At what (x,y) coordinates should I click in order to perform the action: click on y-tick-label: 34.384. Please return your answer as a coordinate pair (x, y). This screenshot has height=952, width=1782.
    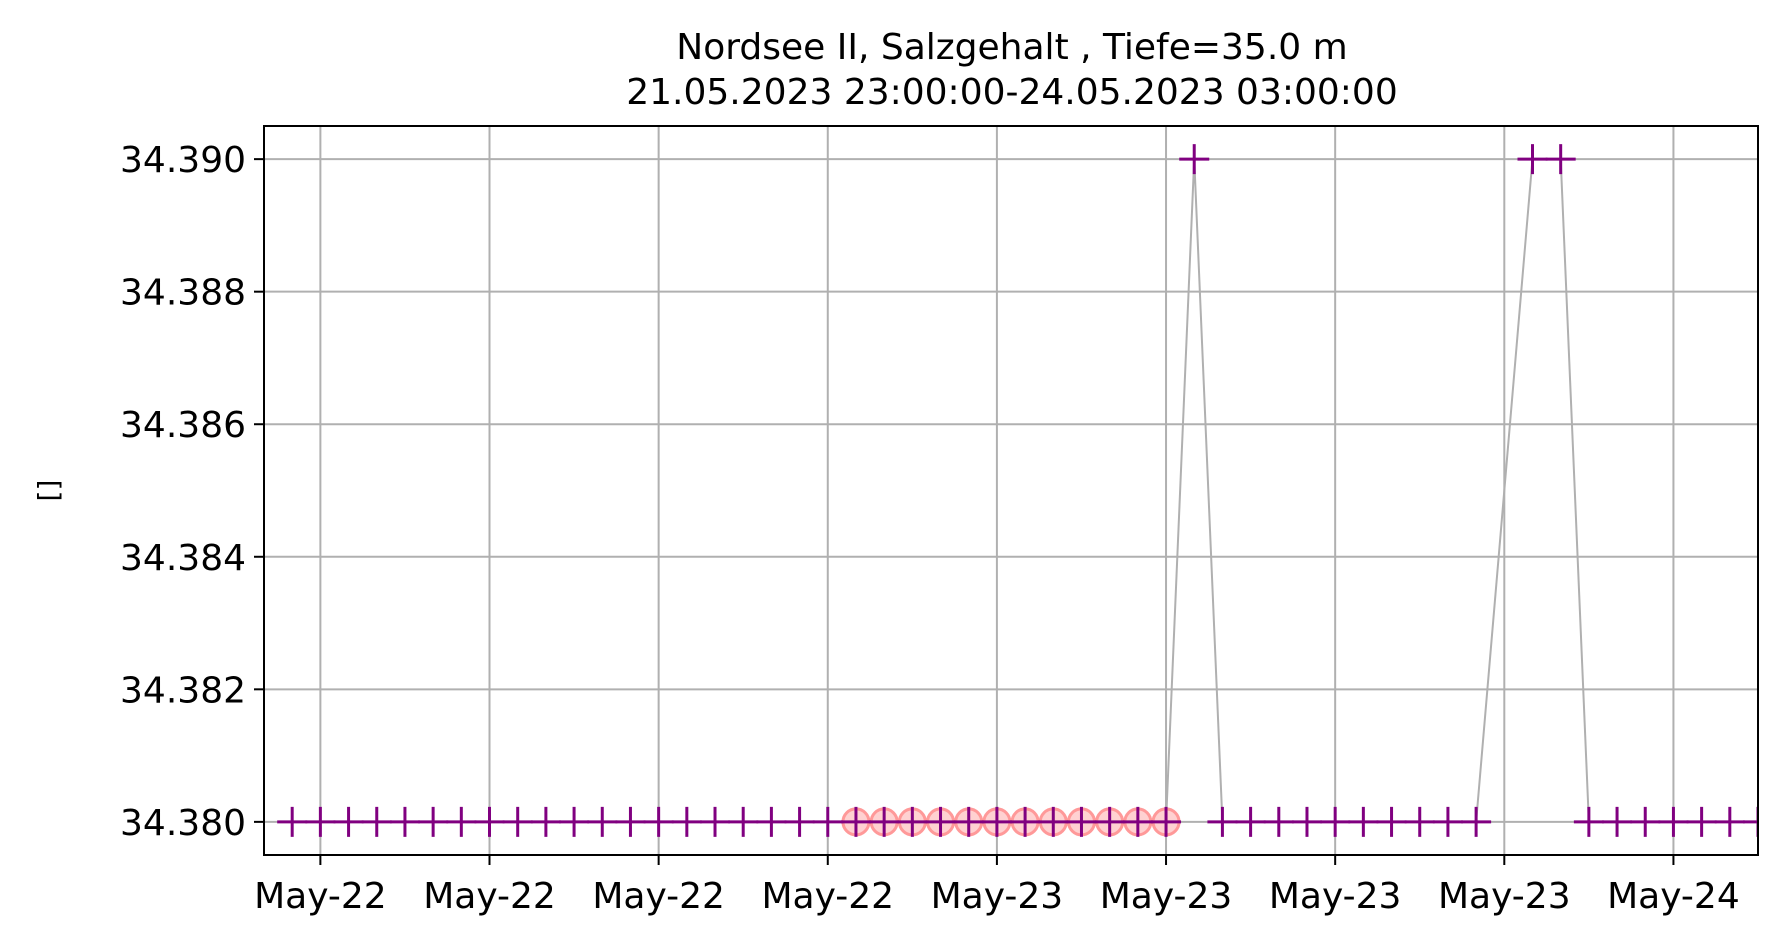
    Looking at the image, I should click on (183, 558).